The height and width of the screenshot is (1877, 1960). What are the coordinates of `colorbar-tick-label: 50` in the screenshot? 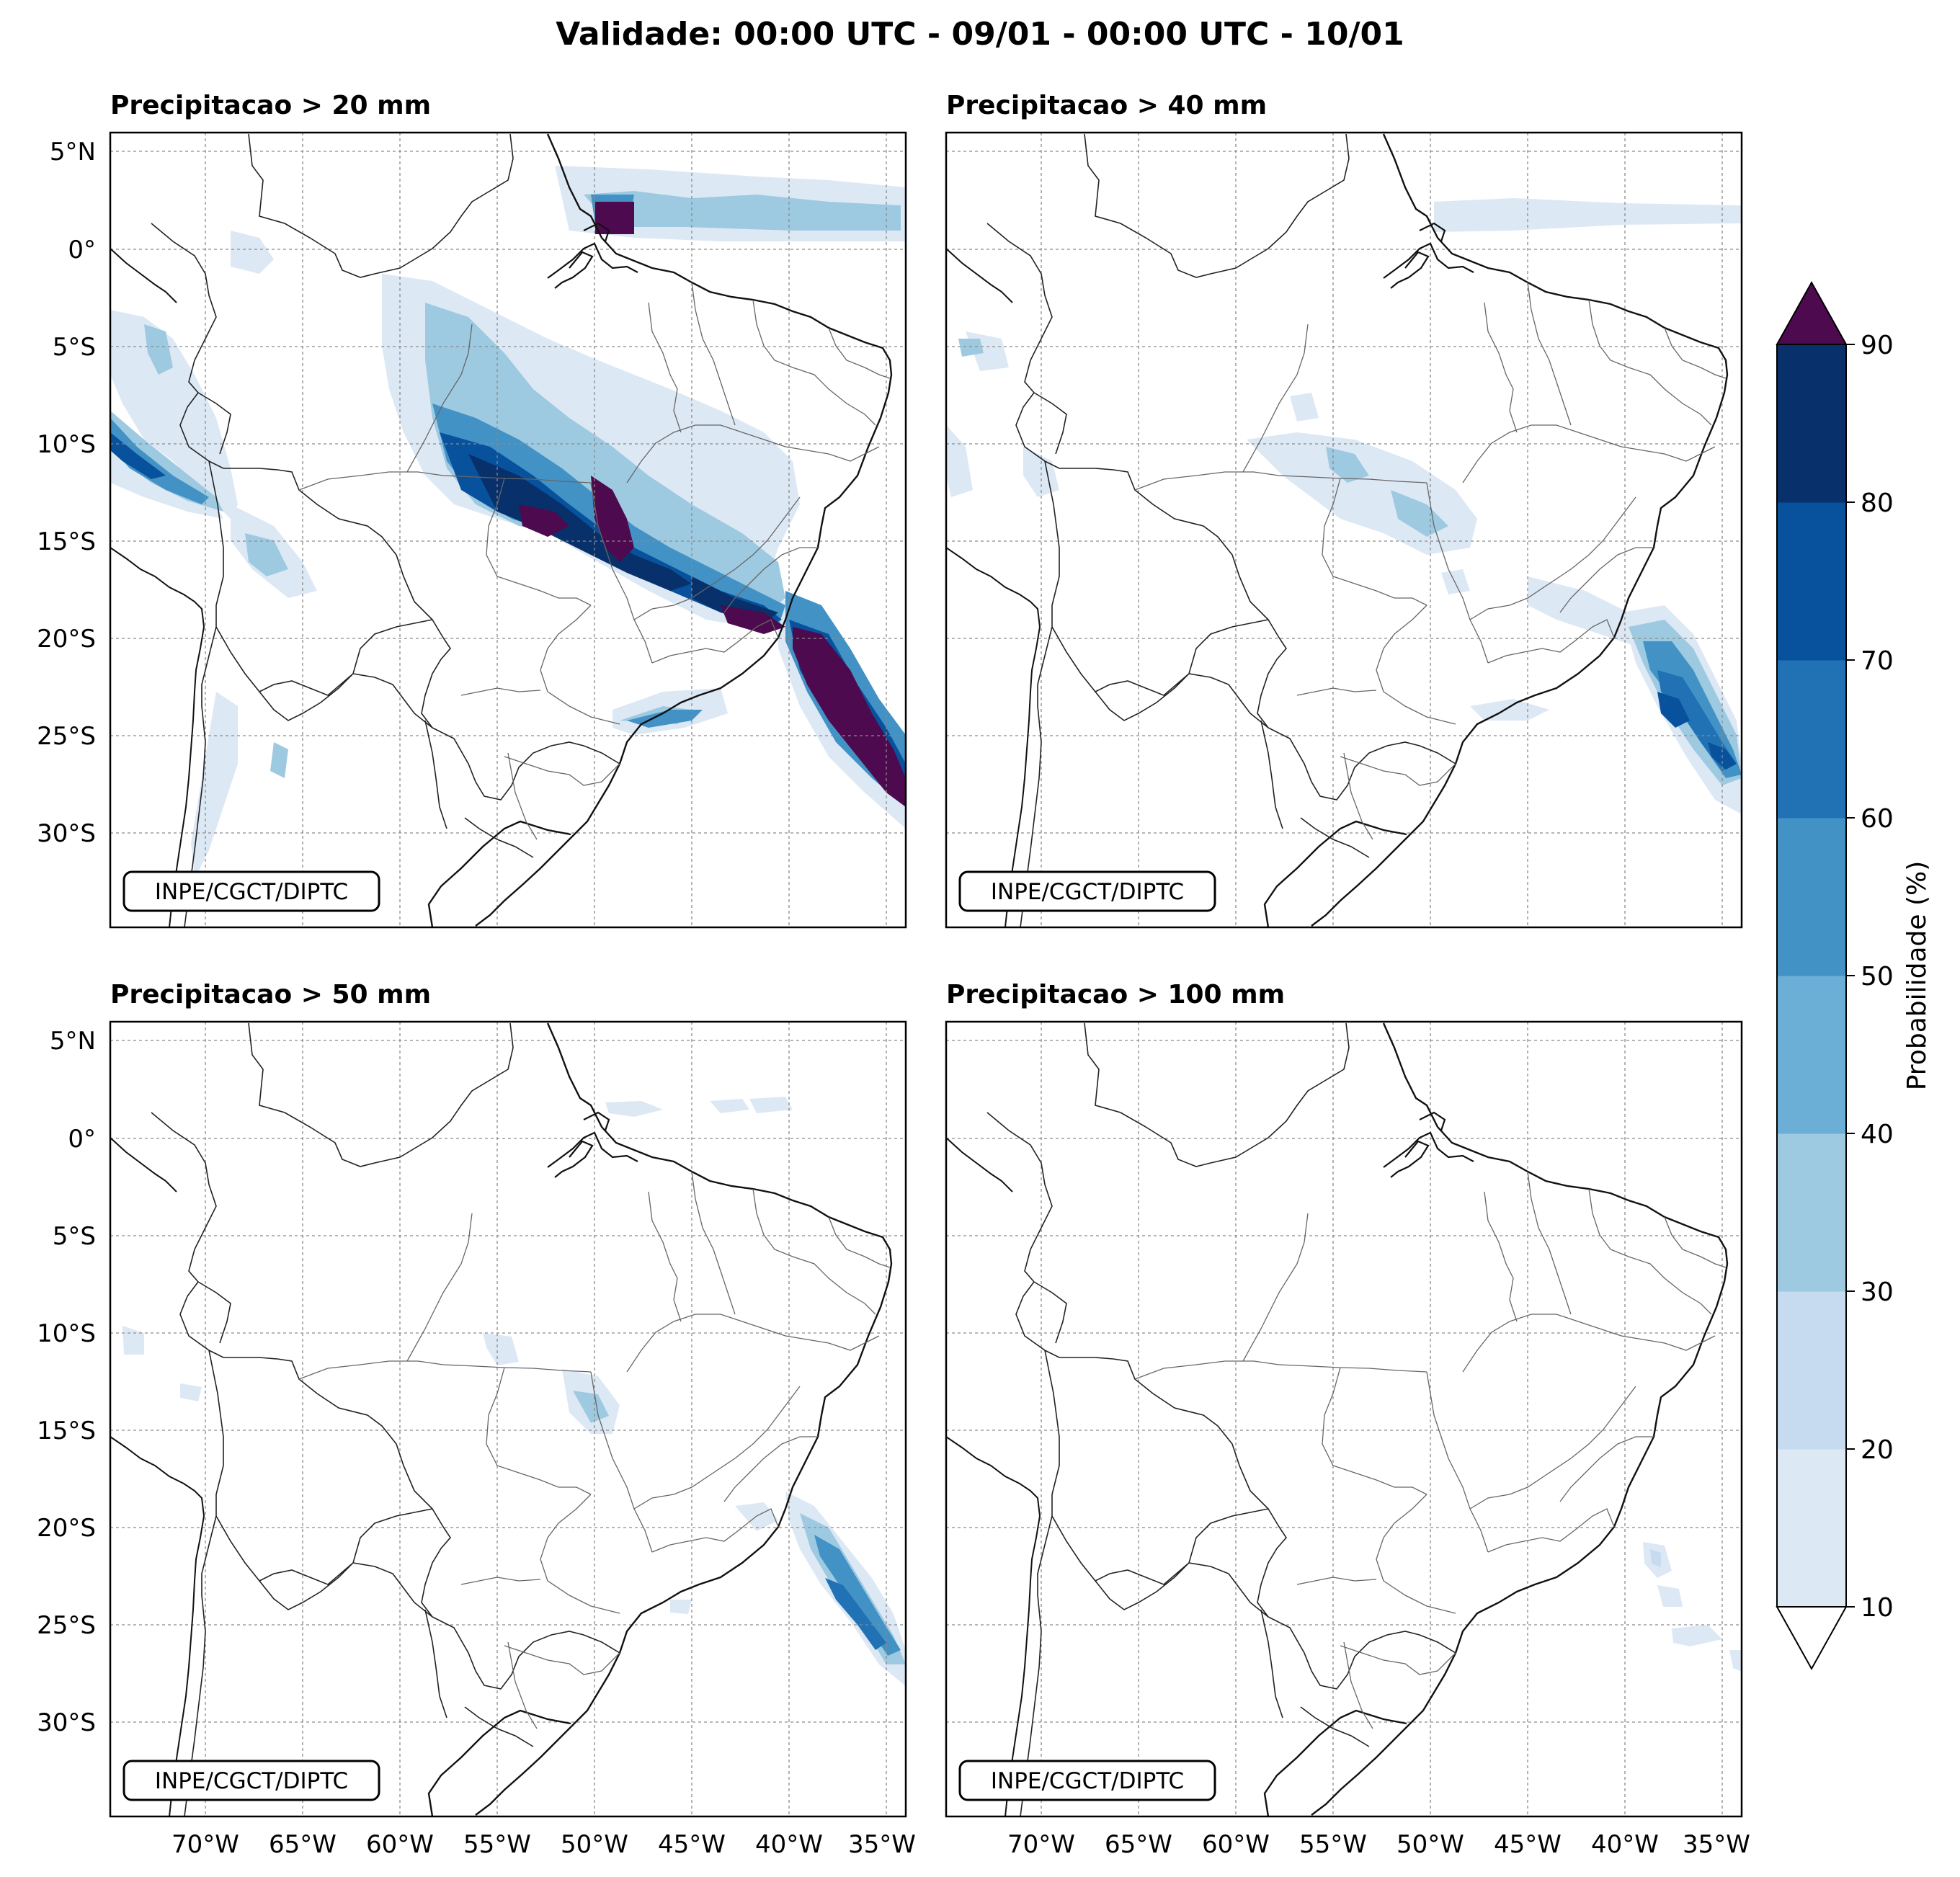 It's located at (1877, 976).